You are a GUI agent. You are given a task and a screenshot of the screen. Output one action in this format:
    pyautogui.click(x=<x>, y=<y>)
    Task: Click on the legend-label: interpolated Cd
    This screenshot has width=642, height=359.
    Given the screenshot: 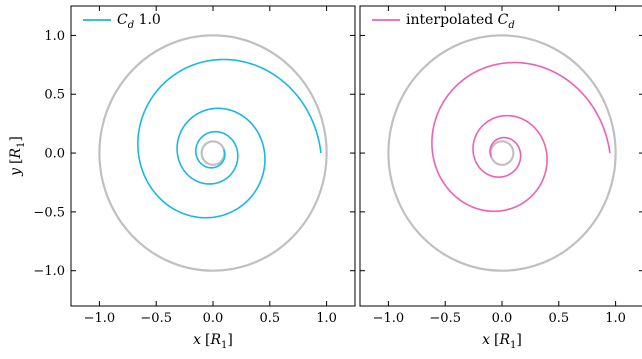 What is the action you would take?
    pyautogui.click(x=460, y=21)
    